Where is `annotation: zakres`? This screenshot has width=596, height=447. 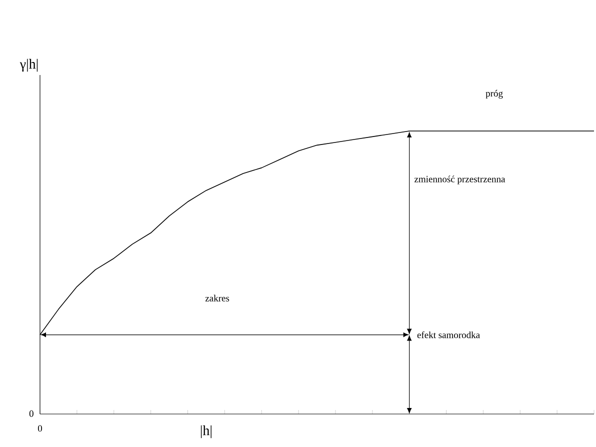 annotation: zakres is located at coordinates (217, 298).